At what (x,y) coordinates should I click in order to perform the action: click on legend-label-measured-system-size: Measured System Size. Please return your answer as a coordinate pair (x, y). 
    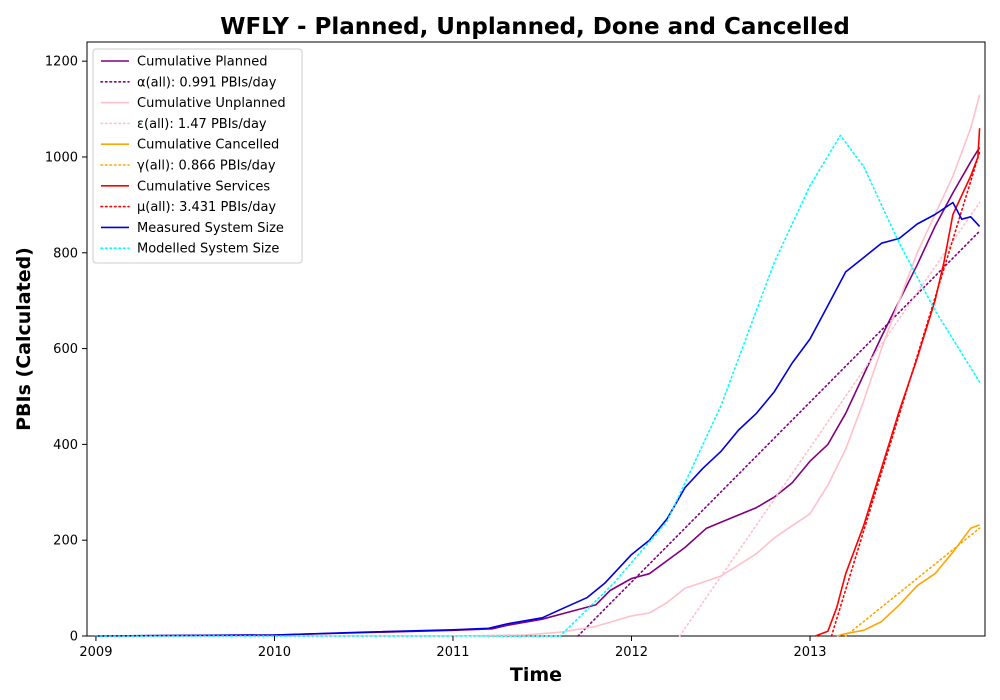
    Looking at the image, I should click on (210, 228).